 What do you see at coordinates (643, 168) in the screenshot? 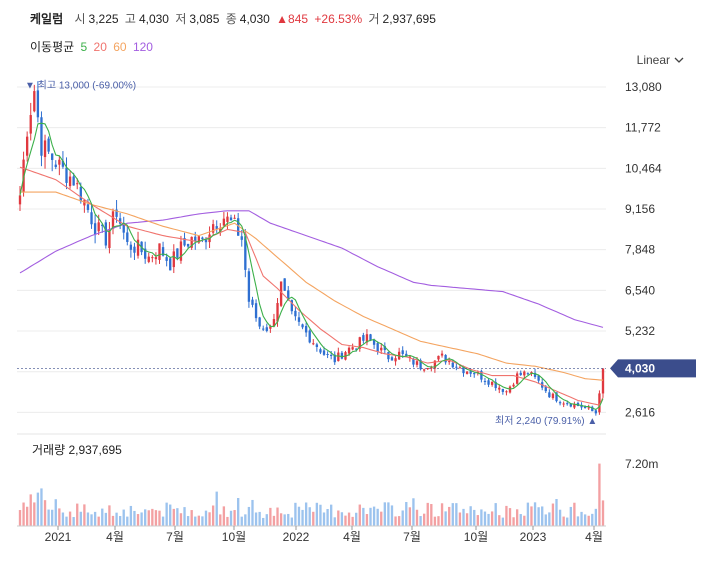
I see `y-tick-label: 10,464` at bounding box center [643, 168].